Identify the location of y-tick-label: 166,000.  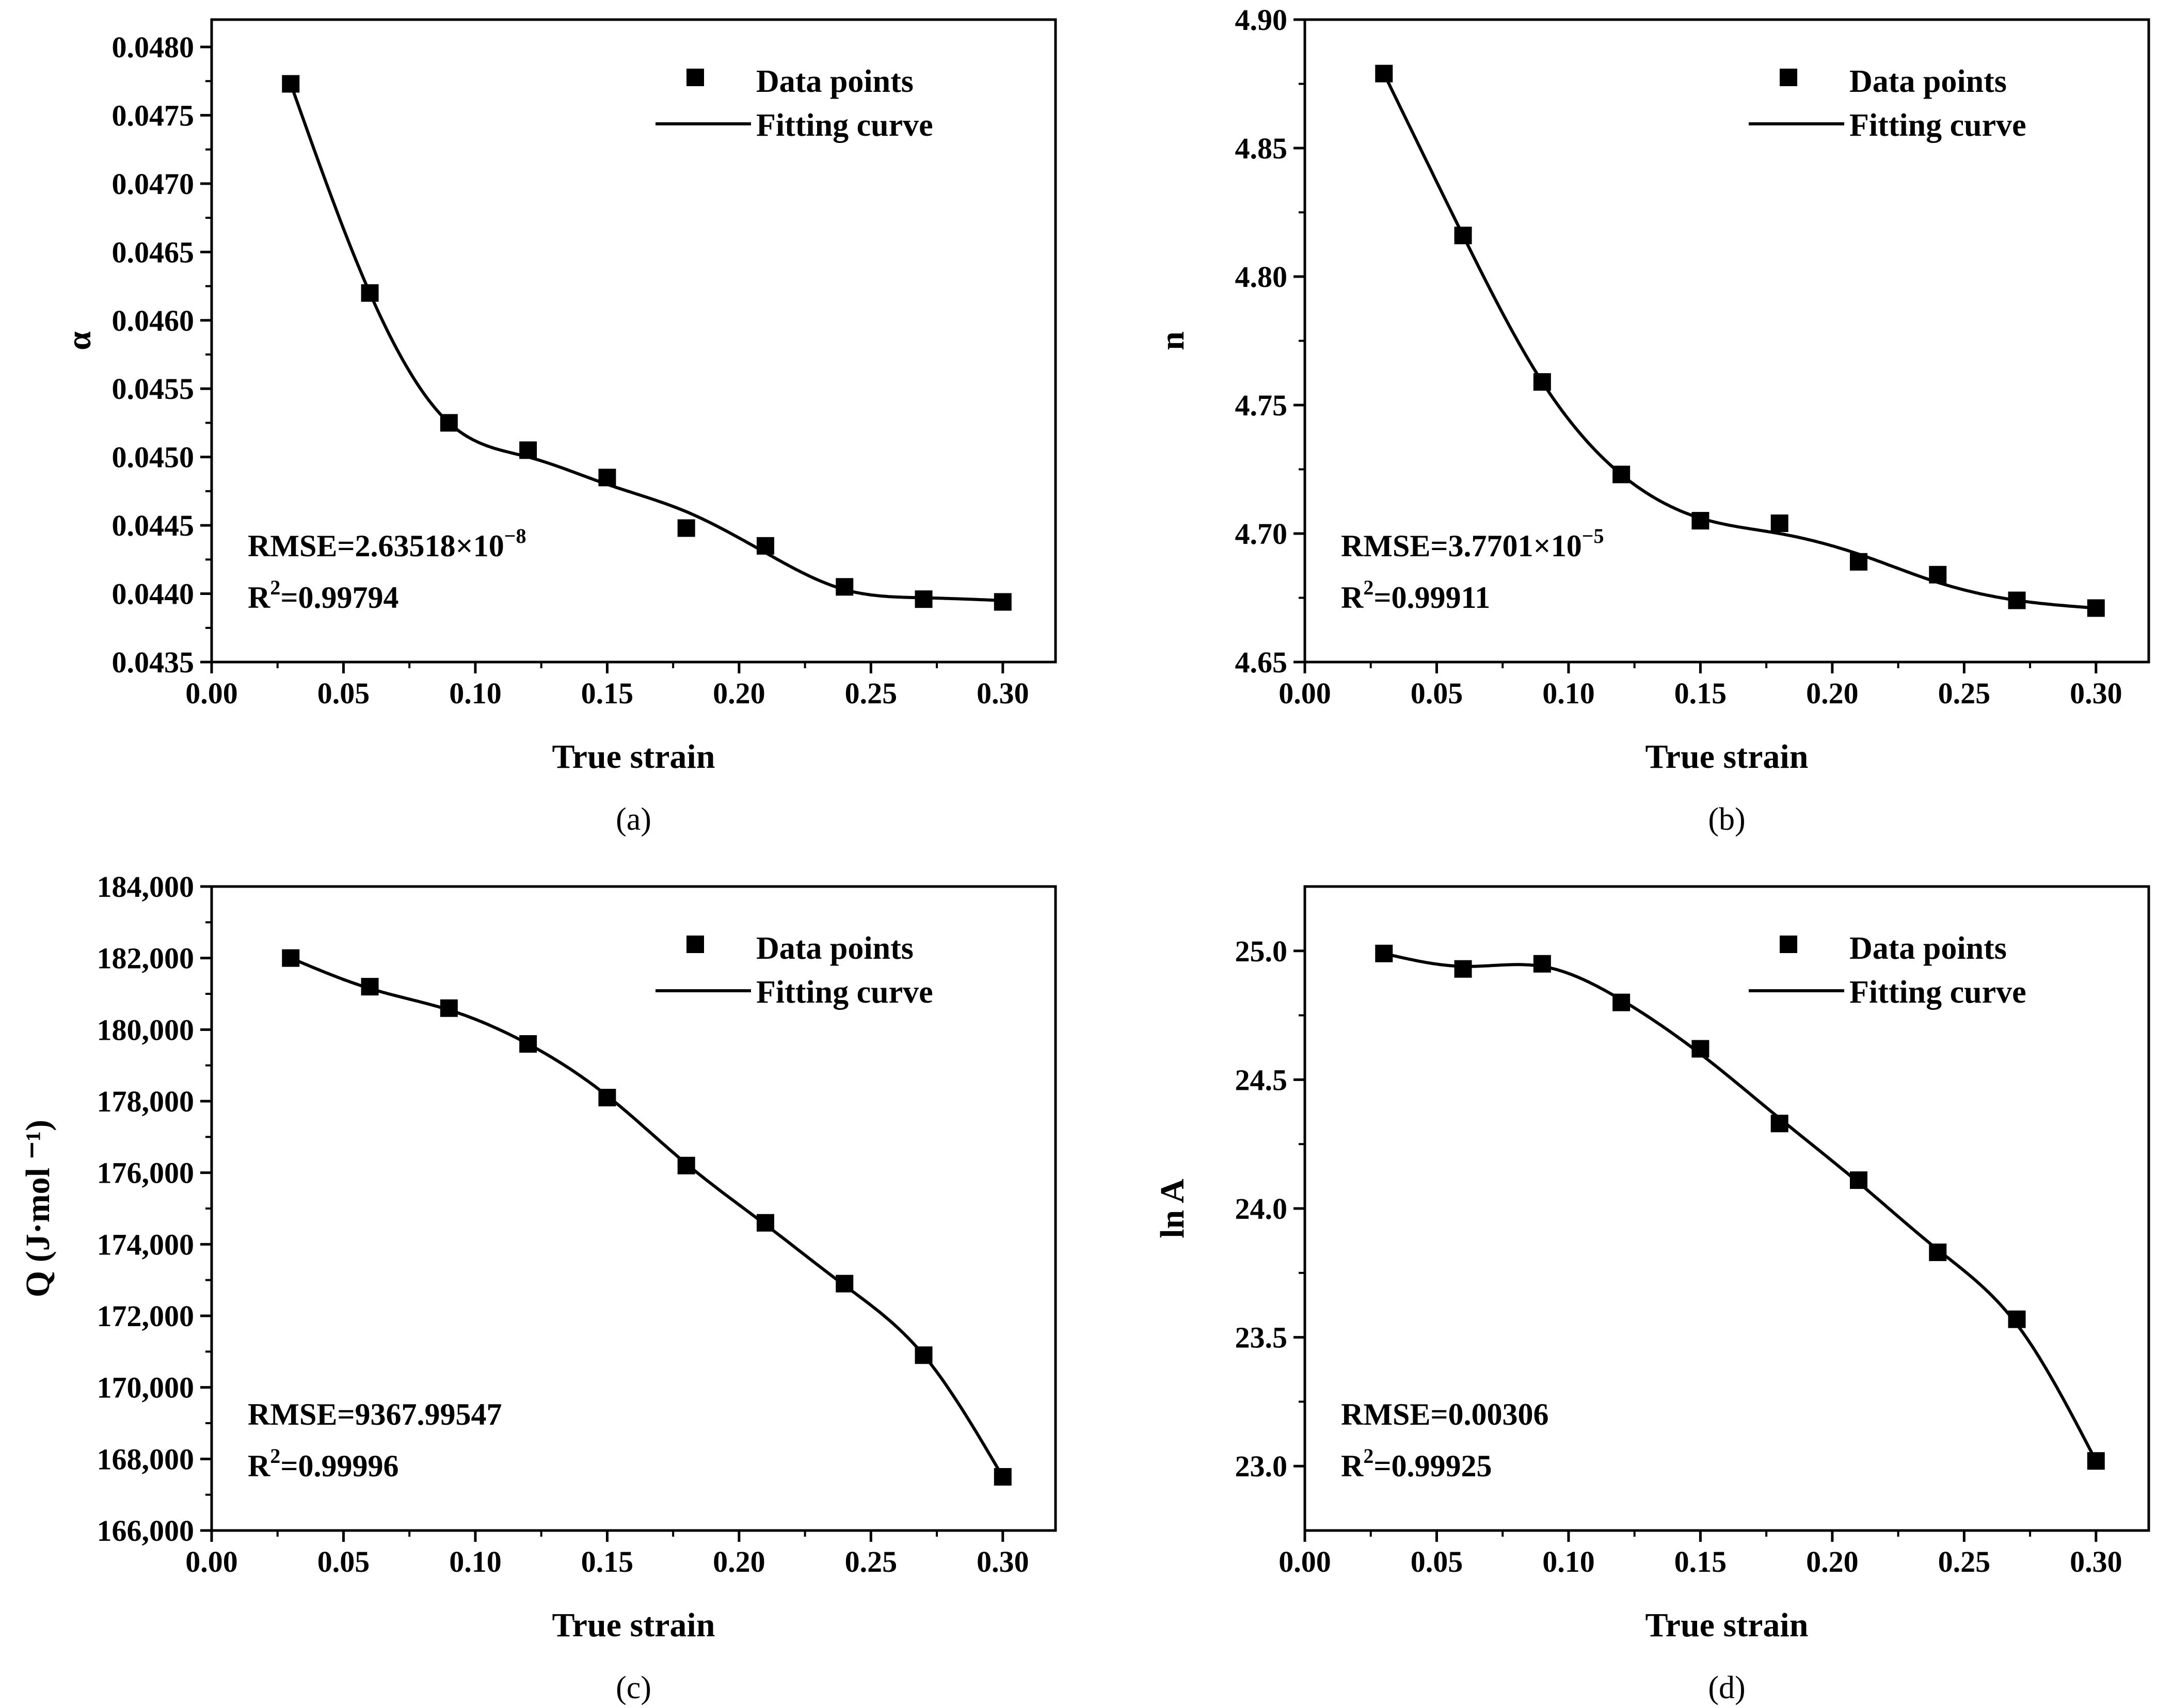
(146, 1531).